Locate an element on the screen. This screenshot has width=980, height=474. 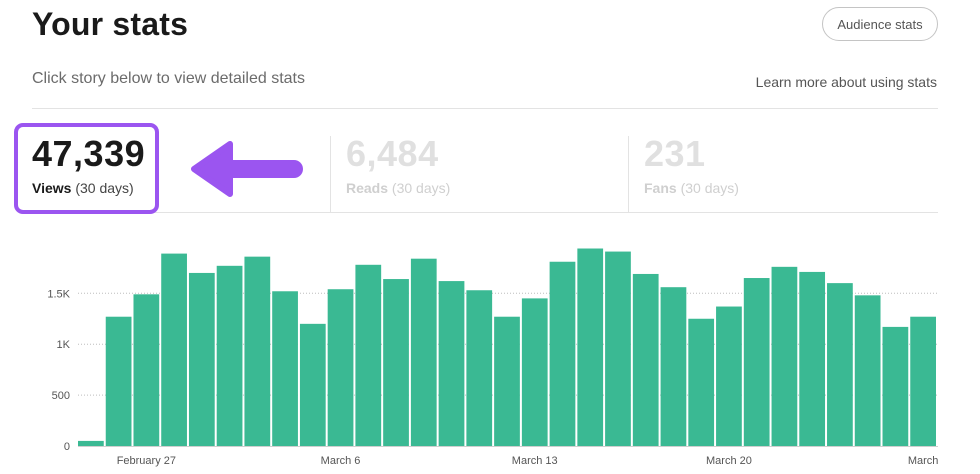
views-stat-card: 47,339 Views (30 days) is located at coordinates (97, 174).